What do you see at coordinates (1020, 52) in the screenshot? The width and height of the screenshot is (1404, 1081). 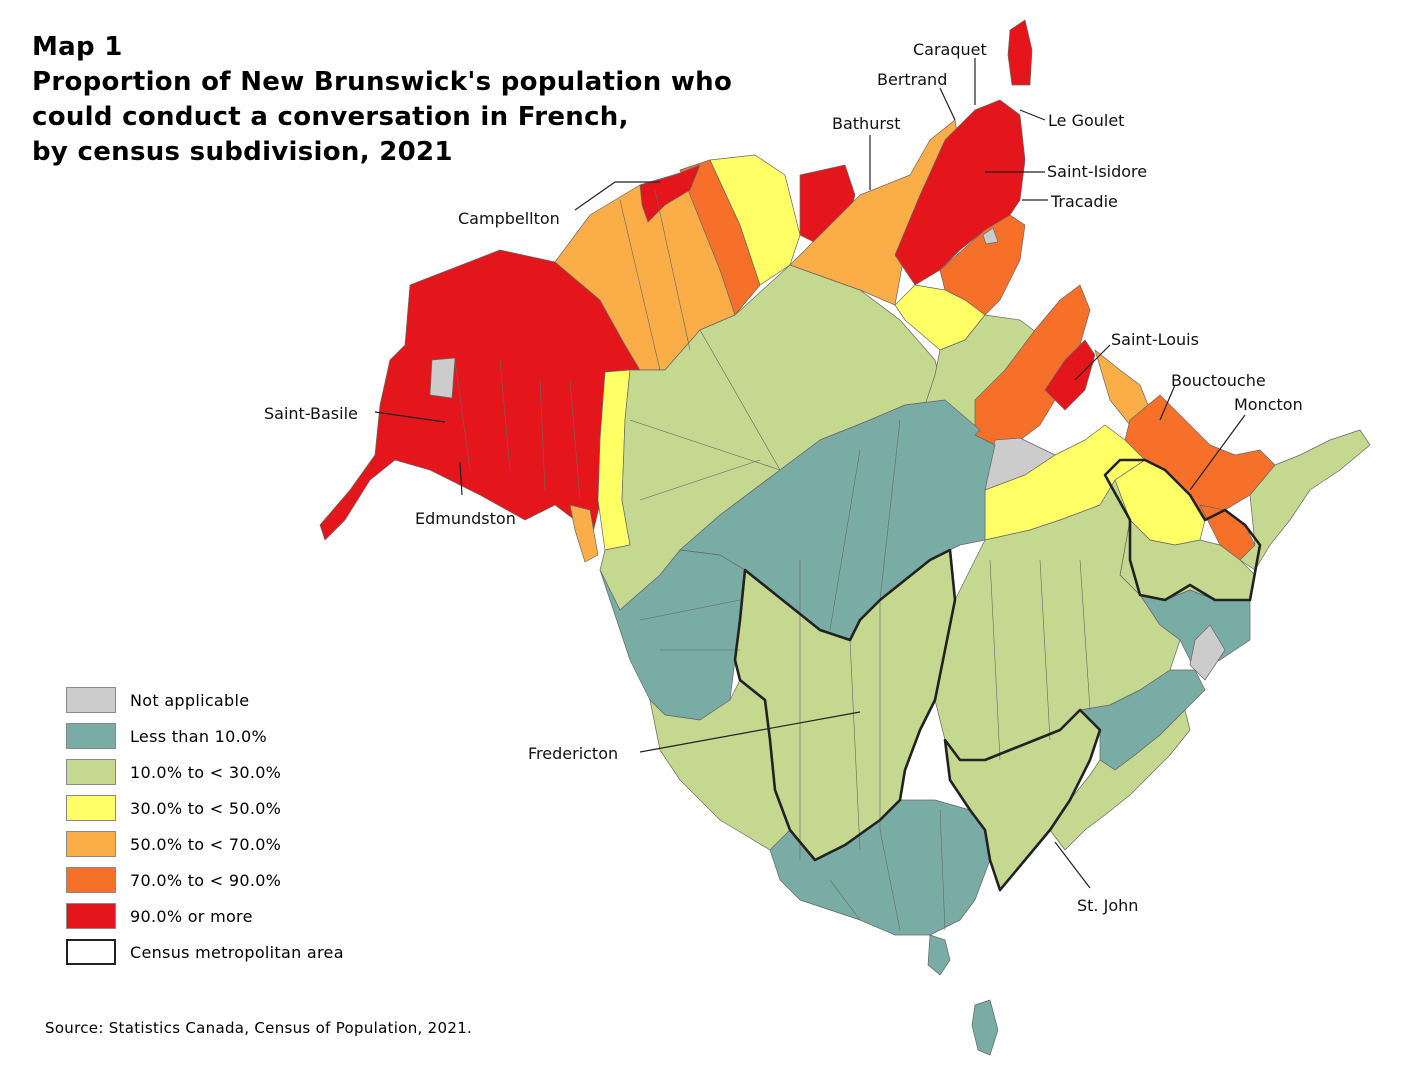 I see `region-miscou-red` at bounding box center [1020, 52].